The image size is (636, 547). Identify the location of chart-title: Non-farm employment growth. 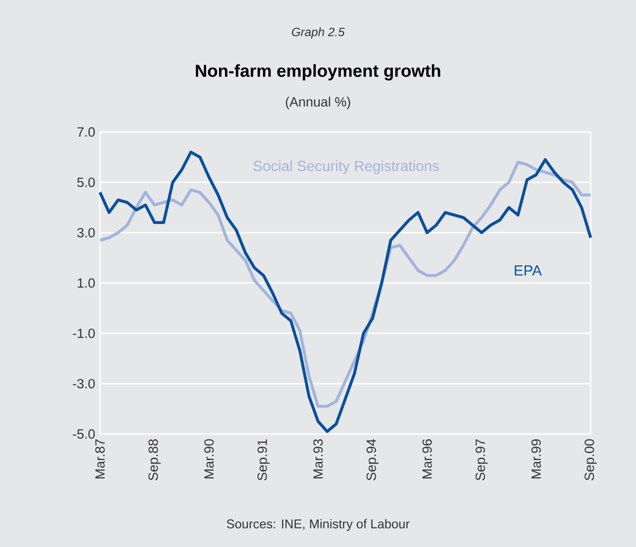
(318, 72).